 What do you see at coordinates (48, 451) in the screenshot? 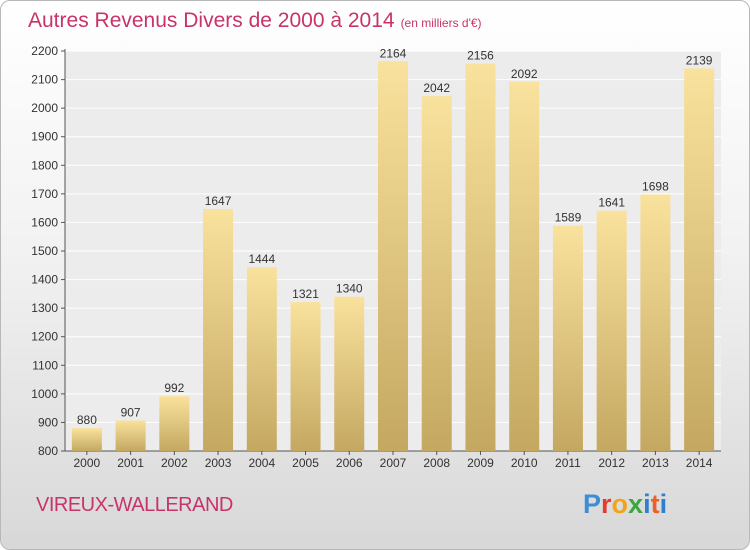
I see `y-tick-label: 800` at bounding box center [48, 451].